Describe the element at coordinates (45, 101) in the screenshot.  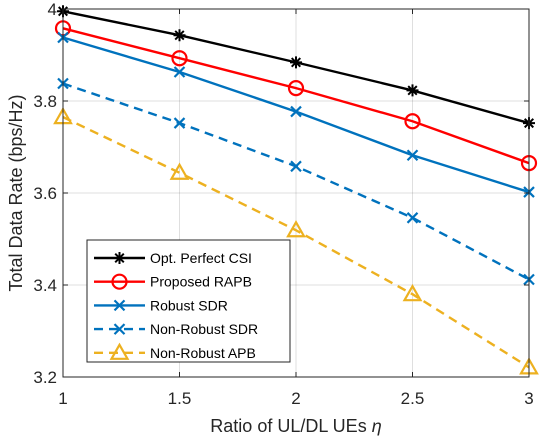
I see `y-tick-label-3: 3.8` at that location.